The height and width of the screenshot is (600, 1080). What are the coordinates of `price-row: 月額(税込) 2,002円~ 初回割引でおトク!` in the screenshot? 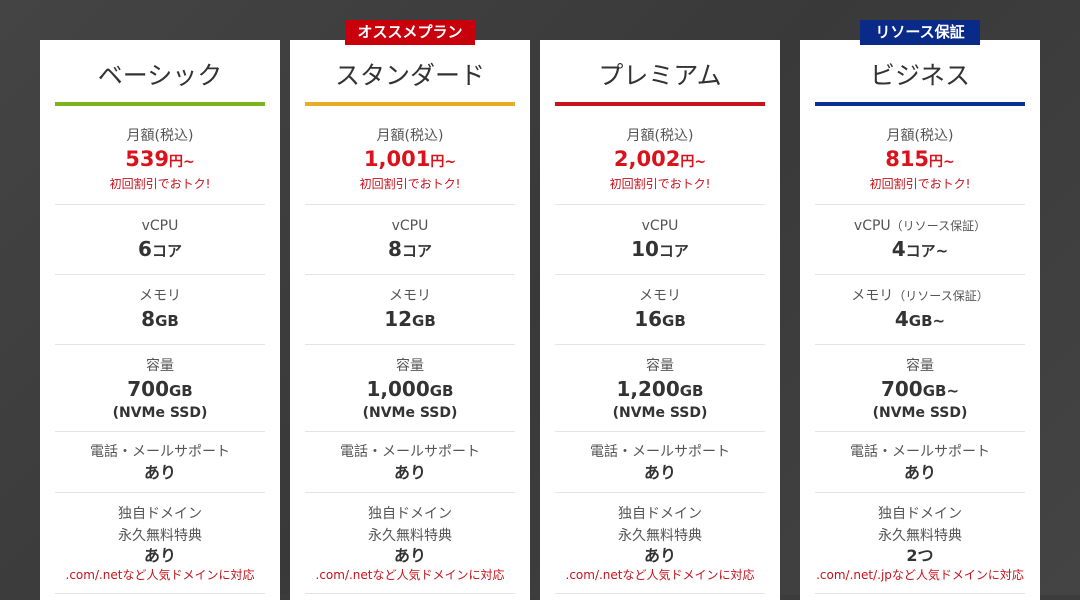 It's located at (660, 165).